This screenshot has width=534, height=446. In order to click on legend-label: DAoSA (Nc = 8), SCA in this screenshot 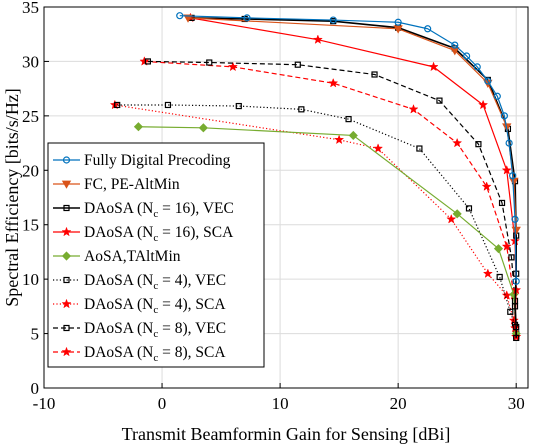, I will do `click(155, 354)`.